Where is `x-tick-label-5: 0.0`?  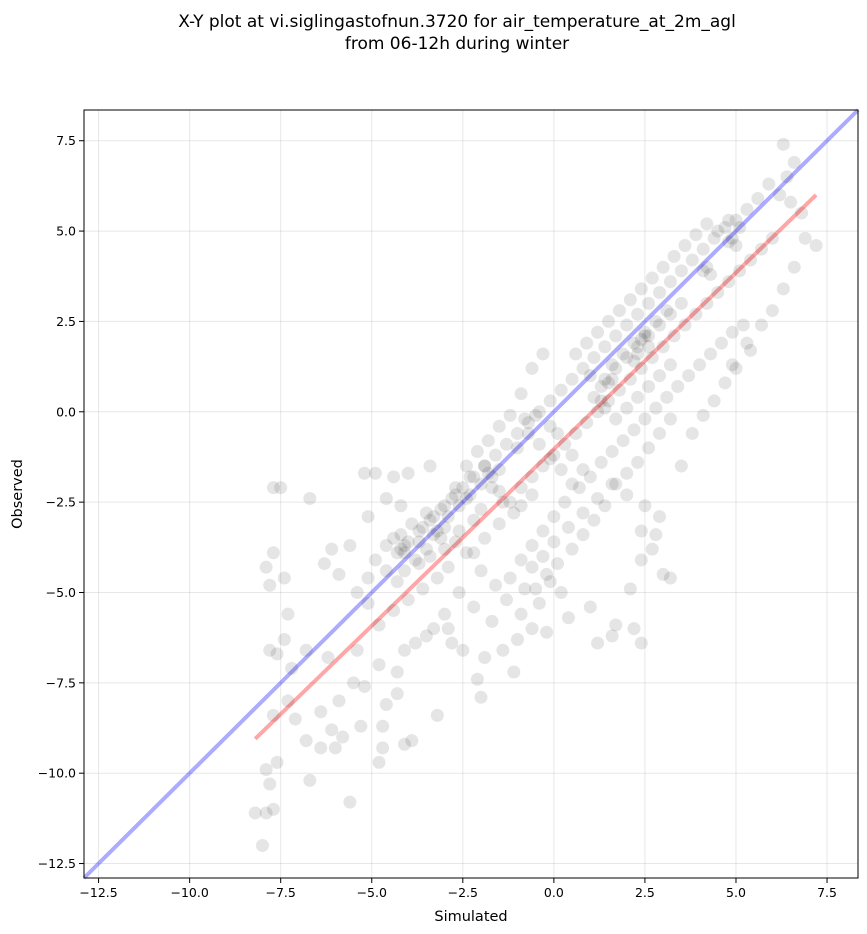 x-tick-label-5: 0.0 is located at coordinates (554, 892).